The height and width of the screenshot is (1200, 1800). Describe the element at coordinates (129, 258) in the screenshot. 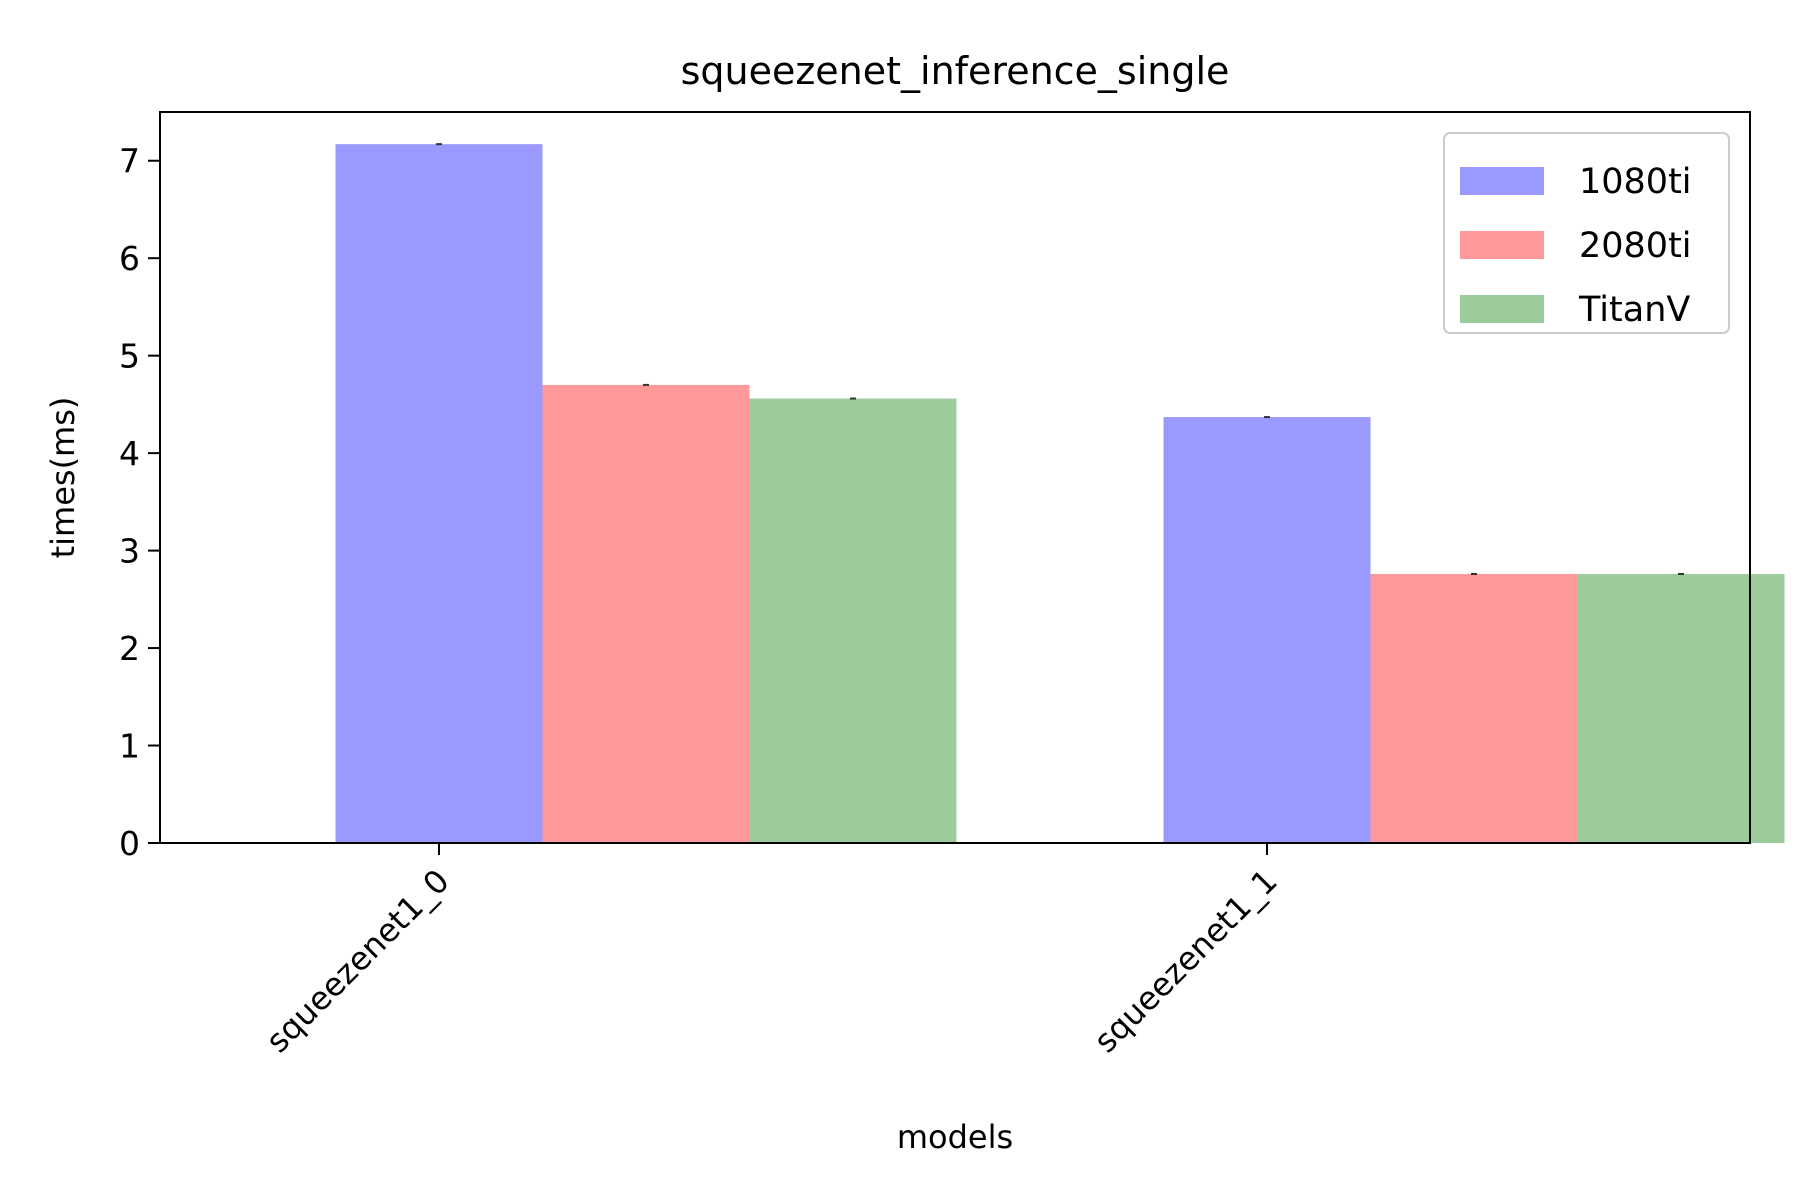

I see `y-tick-label: 6` at that location.